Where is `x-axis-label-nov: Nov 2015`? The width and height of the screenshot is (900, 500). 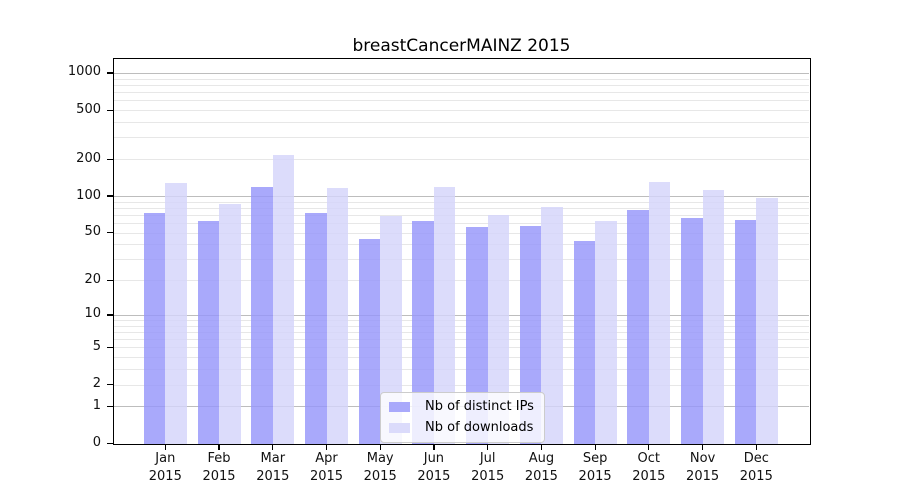 x-axis-label-nov: Nov 2015 is located at coordinates (703, 467).